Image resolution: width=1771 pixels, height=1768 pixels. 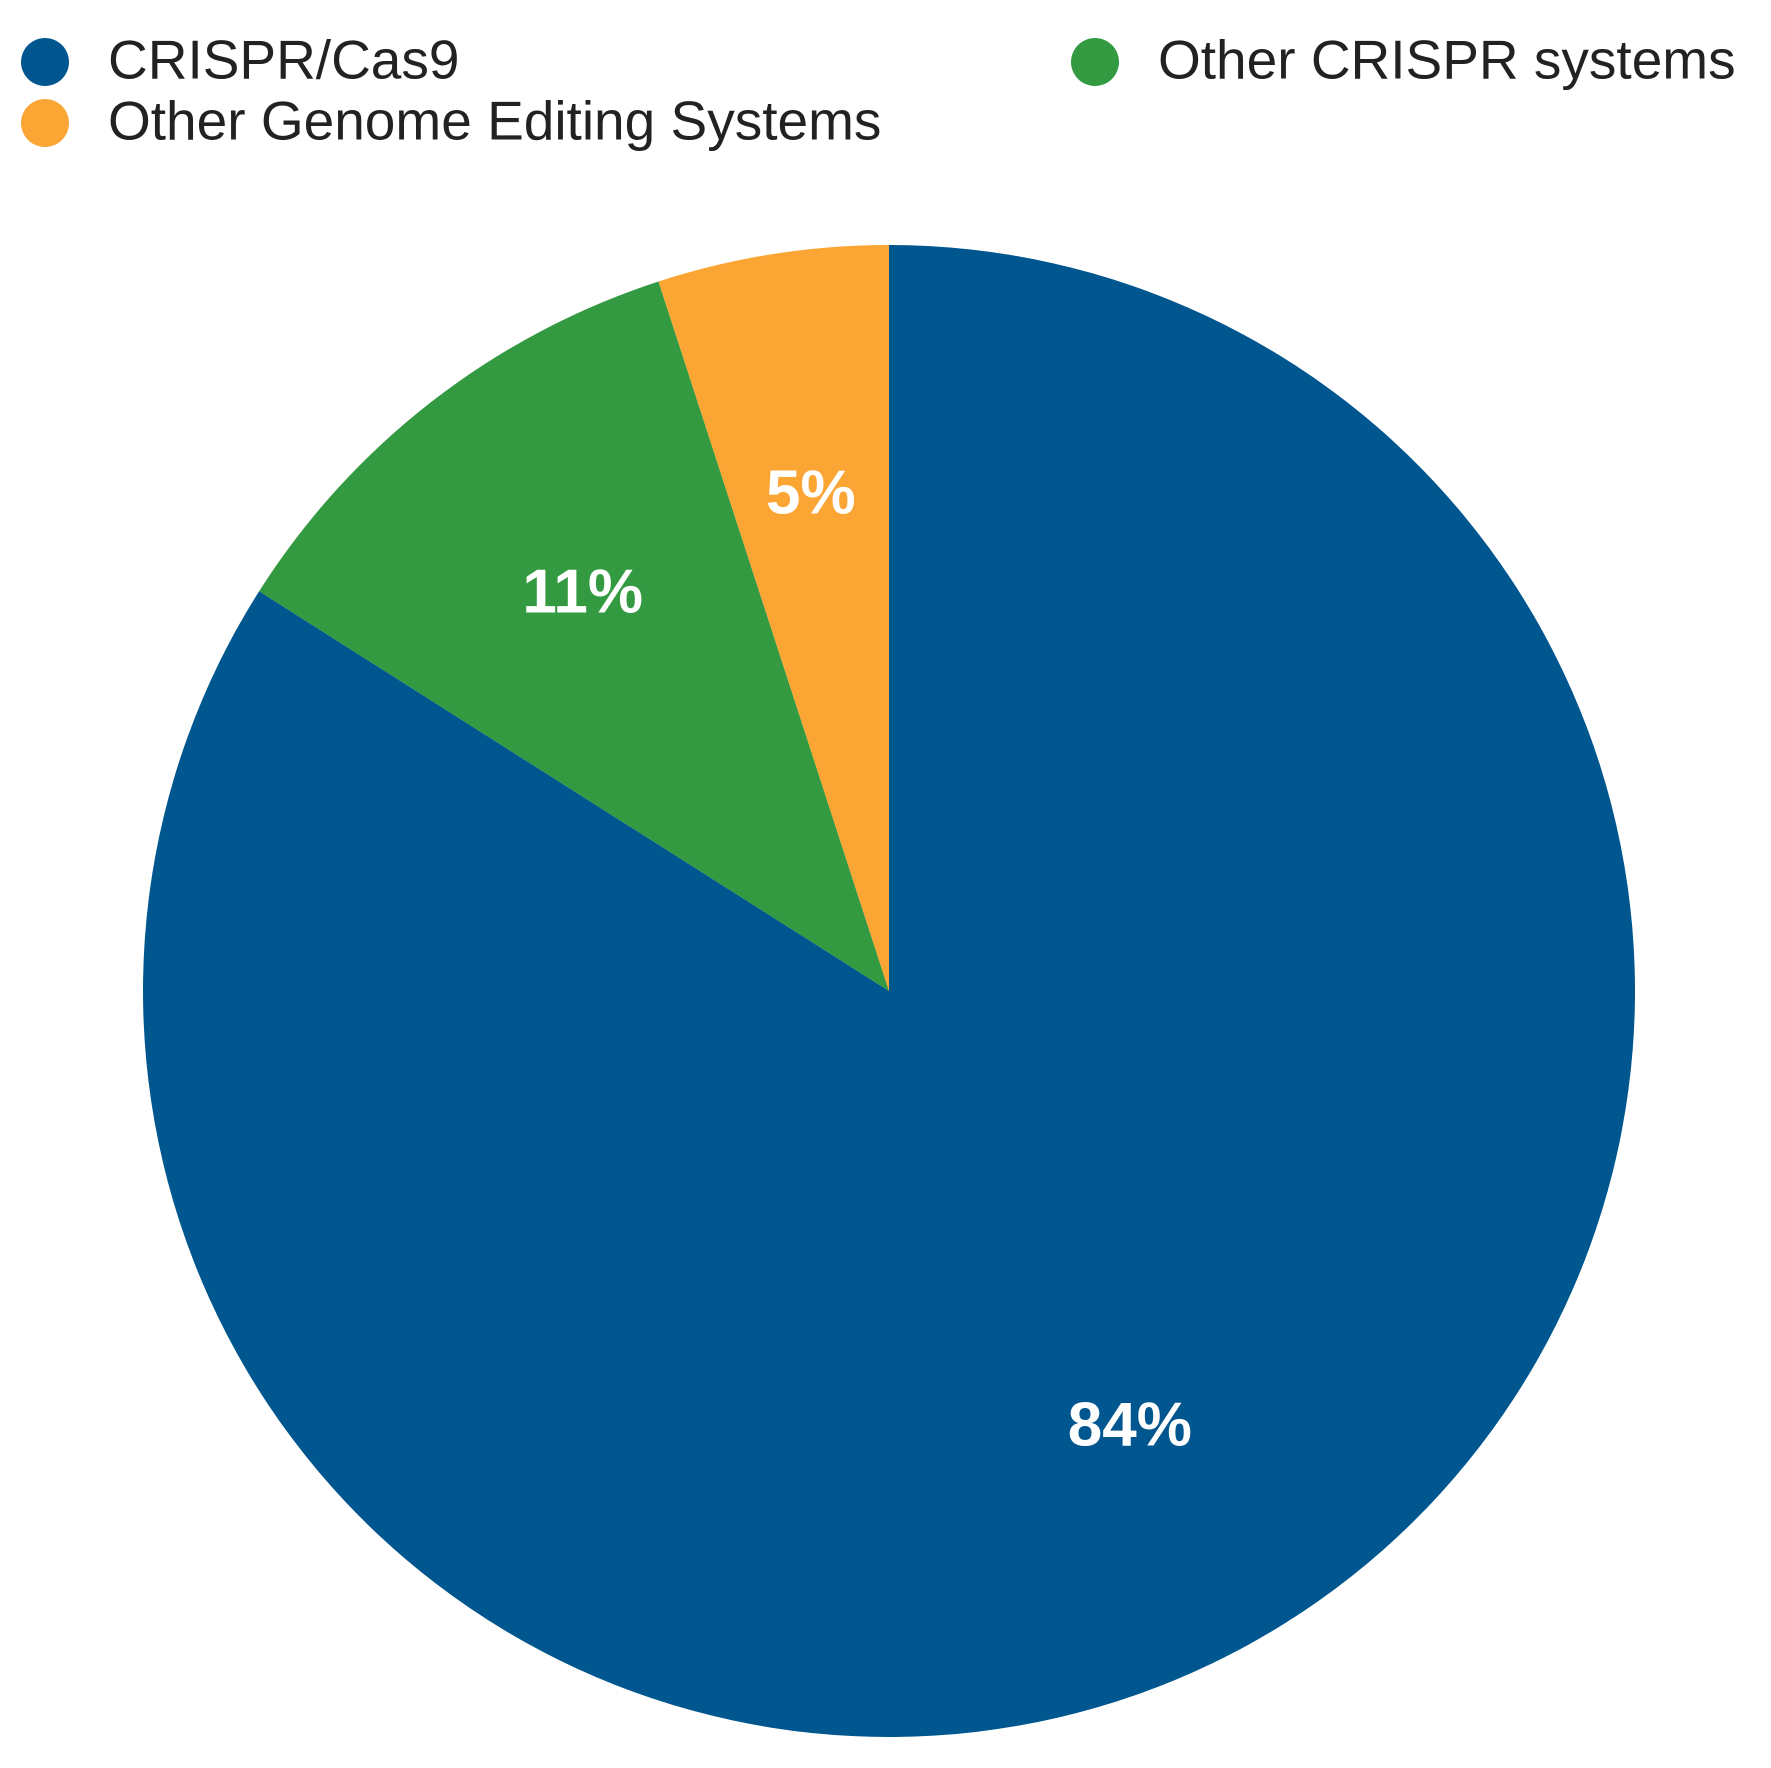 I want to click on value-label: 5%, so click(x=811, y=493).